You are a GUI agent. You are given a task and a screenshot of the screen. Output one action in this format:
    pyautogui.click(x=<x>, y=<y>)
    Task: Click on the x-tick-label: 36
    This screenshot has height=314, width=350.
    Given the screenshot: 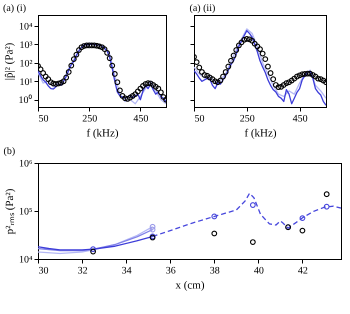 What is the action you would take?
    pyautogui.click(x=171, y=271)
    